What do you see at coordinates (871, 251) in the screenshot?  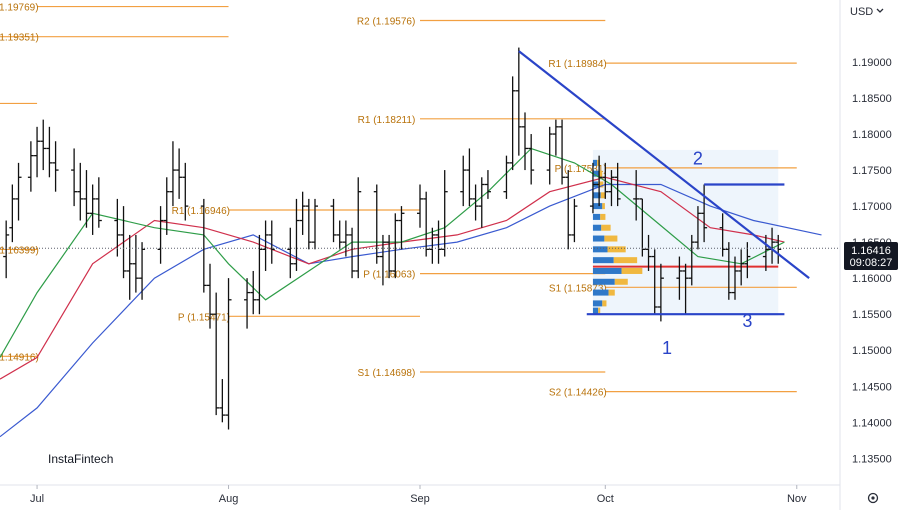 I see `price-tag-price: 1.16416` at bounding box center [871, 251].